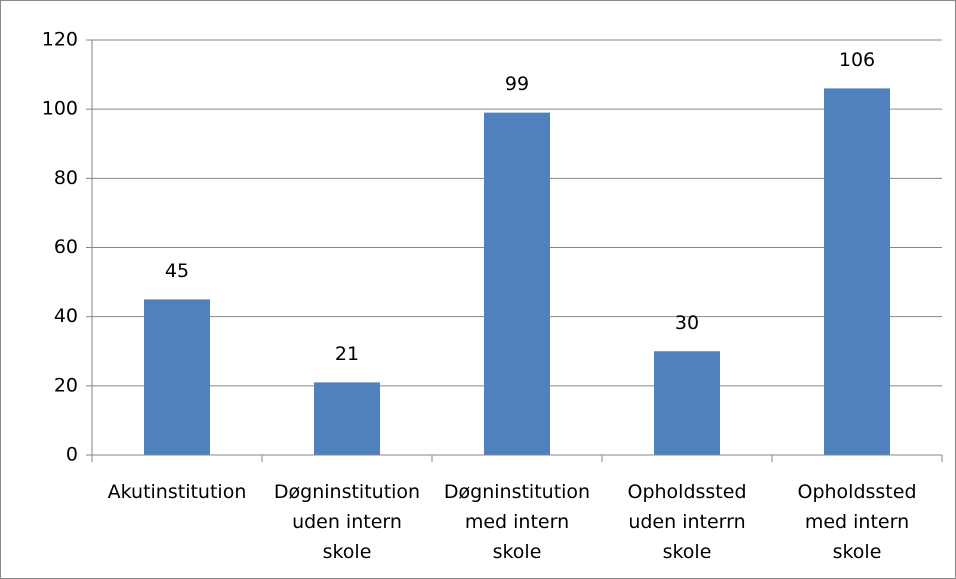 This screenshot has height=579, width=956. What do you see at coordinates (60, 109) in the screenshot?
I see `y-tick-label: 100` at bounding box center [60, 109].